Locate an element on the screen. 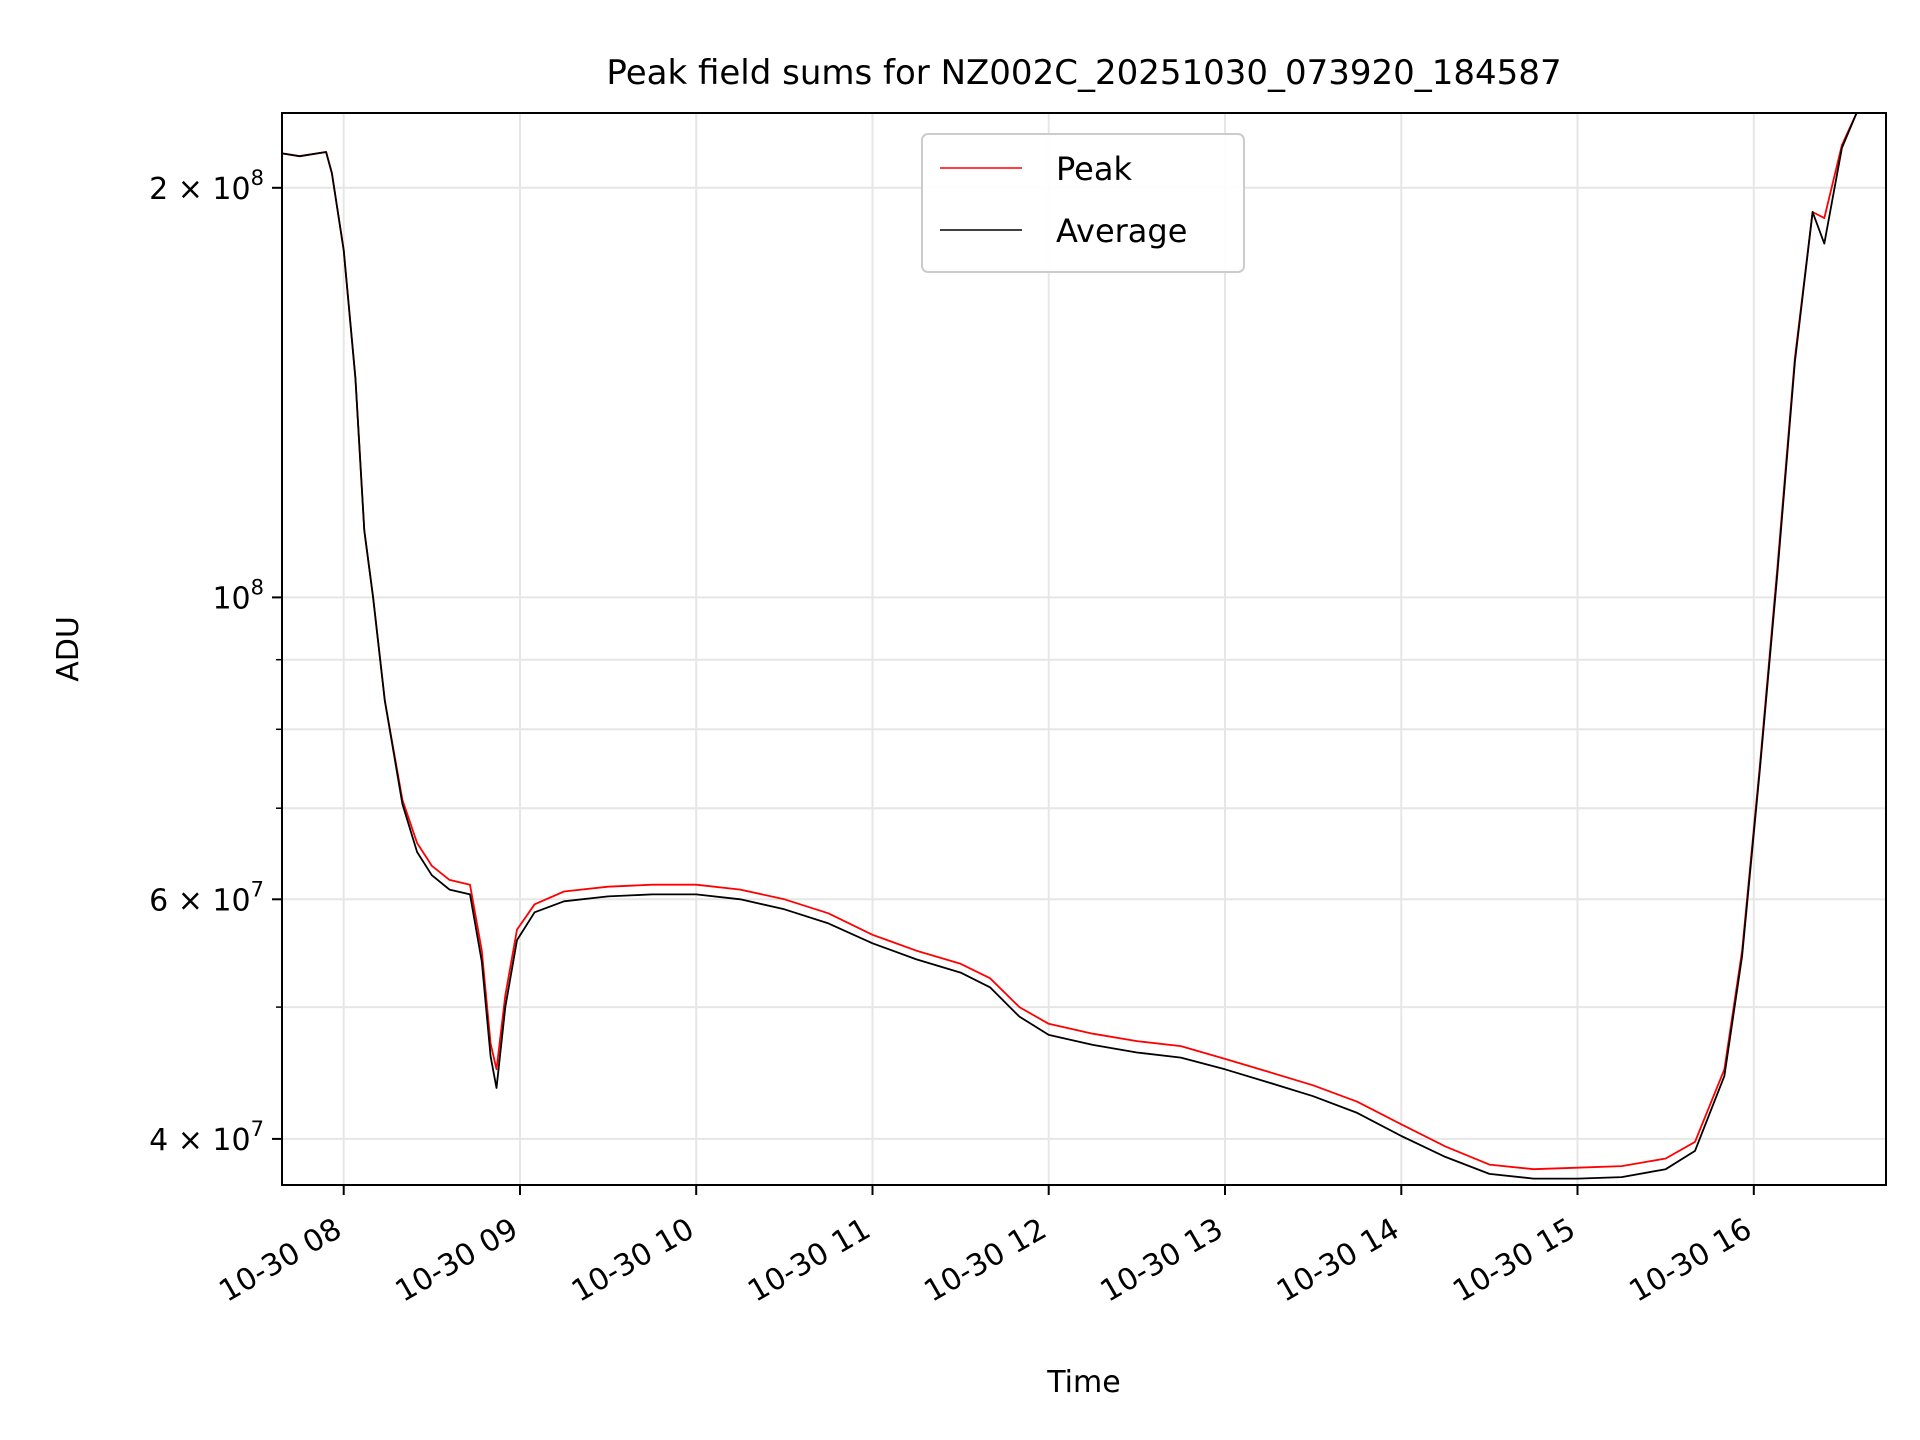 The image size is (1920, 1440). x-axis-label: Time is located at coordinates (1083, 1382).